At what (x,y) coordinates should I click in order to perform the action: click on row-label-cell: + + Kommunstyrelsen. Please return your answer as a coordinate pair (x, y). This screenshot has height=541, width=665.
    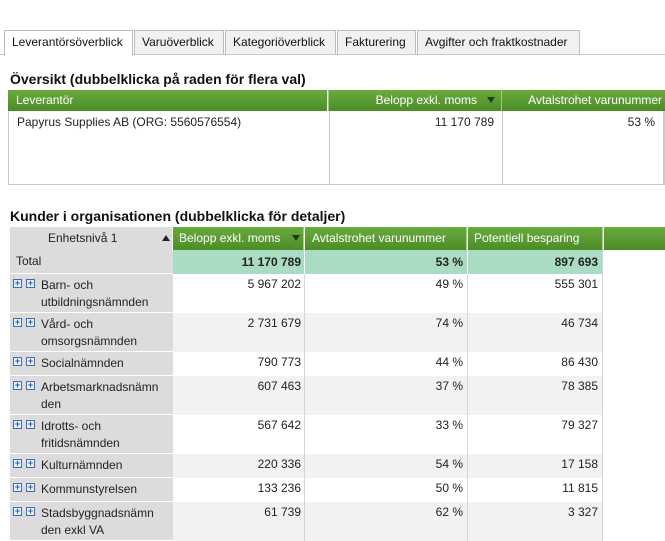
    Looking at the image, I should click on (91, 490).